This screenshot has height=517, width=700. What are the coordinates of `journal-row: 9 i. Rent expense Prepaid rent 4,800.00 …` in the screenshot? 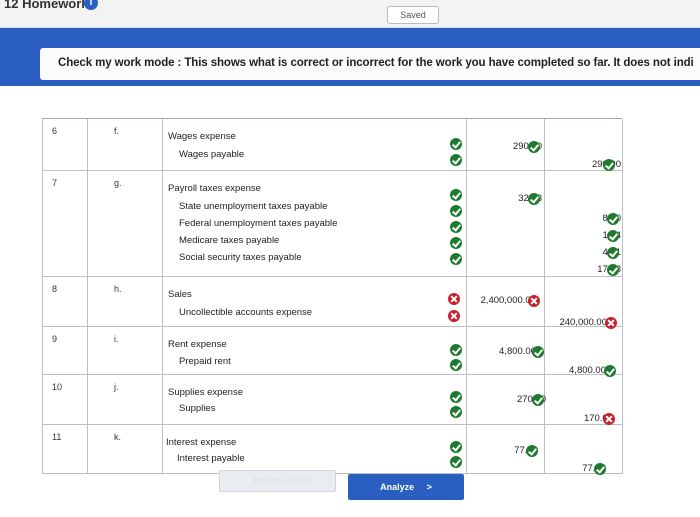 It's located at (332, 352).